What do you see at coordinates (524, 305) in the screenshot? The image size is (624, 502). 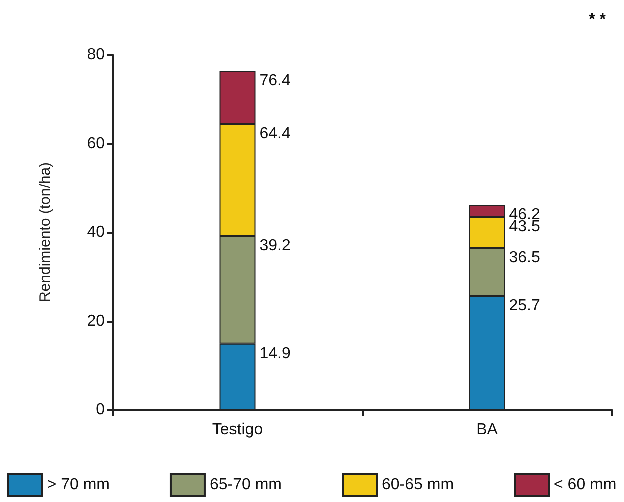 I see `annotation: 25.7` at bounding box center [524, 305].